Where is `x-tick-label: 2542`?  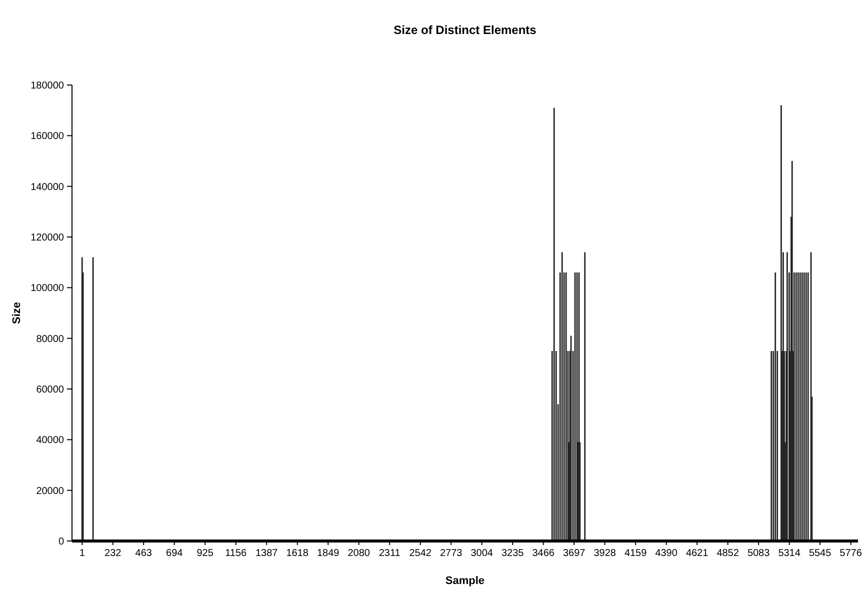 x-tick-label: 2542 is located at coordinates (420, 553).